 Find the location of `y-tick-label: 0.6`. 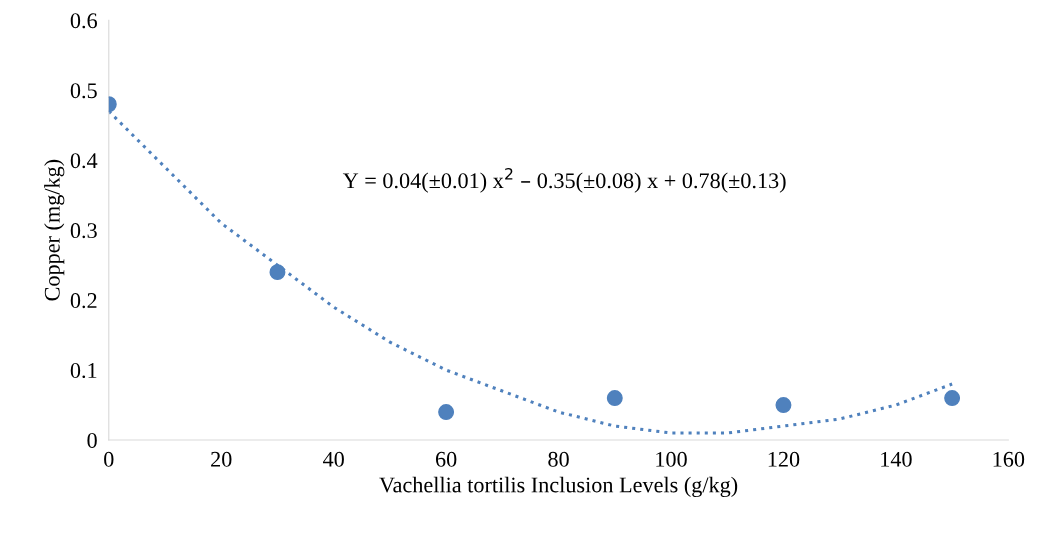

y-tick-label: 0.6 is located at coordinates (84, 21).